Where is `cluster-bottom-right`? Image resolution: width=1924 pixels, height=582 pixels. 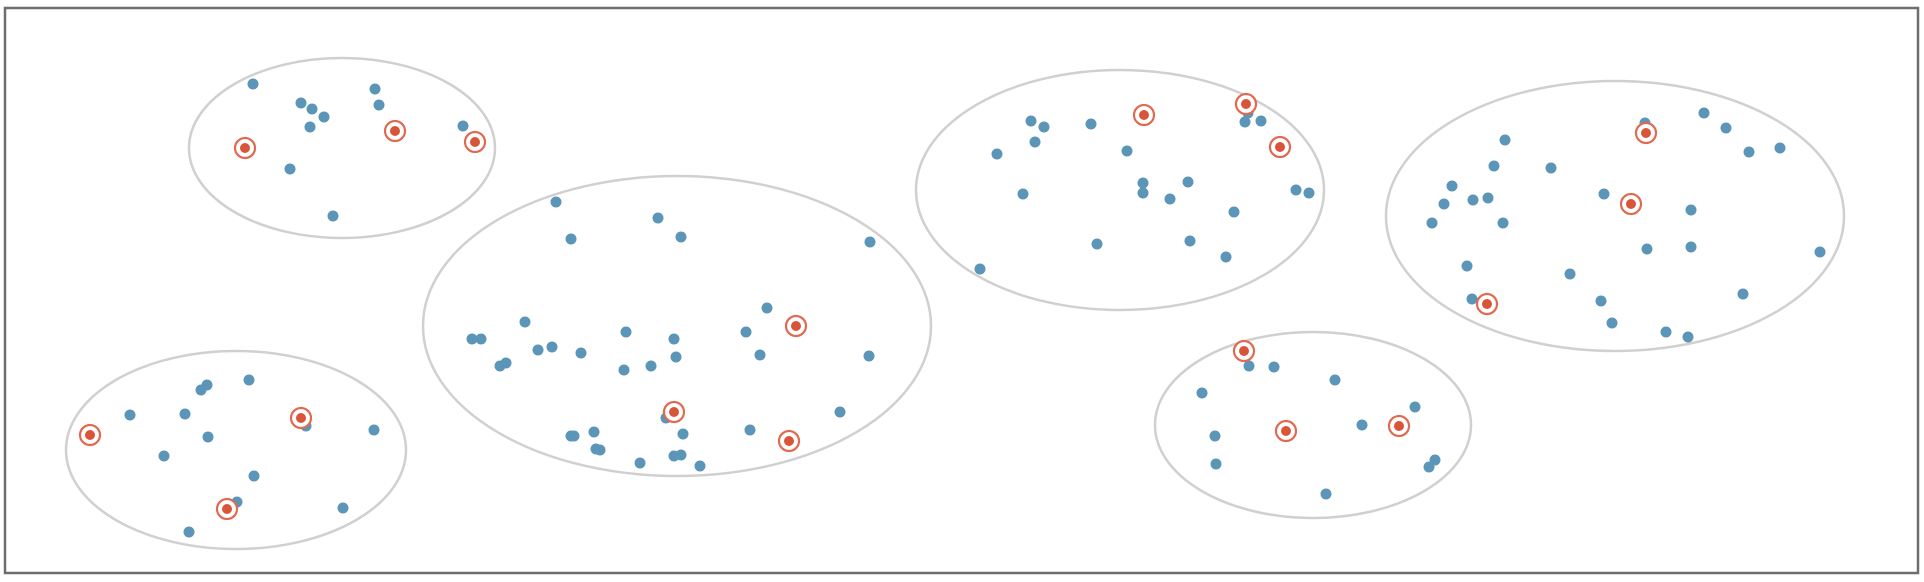
cluster-bottom-right is located at coordinates (1318, 419).